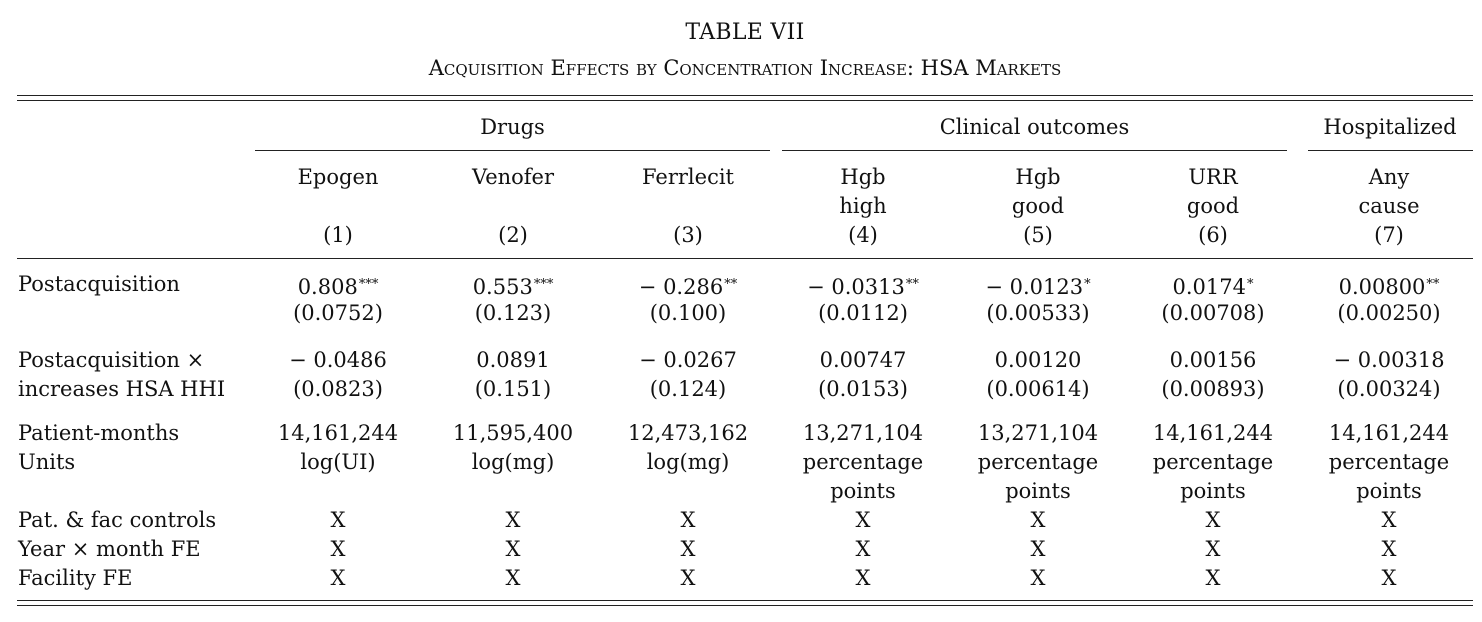 This screenshot has width=1482, height=622. What do you see at coordinates (745, 95) in the screenshot?
I see `top-rule` at bounding box center [745, 95].